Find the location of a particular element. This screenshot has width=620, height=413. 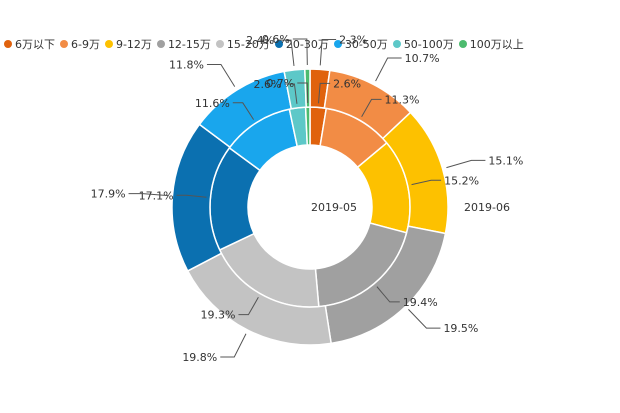

legend-item: 100万以上 is located at coordinates (491, 44).